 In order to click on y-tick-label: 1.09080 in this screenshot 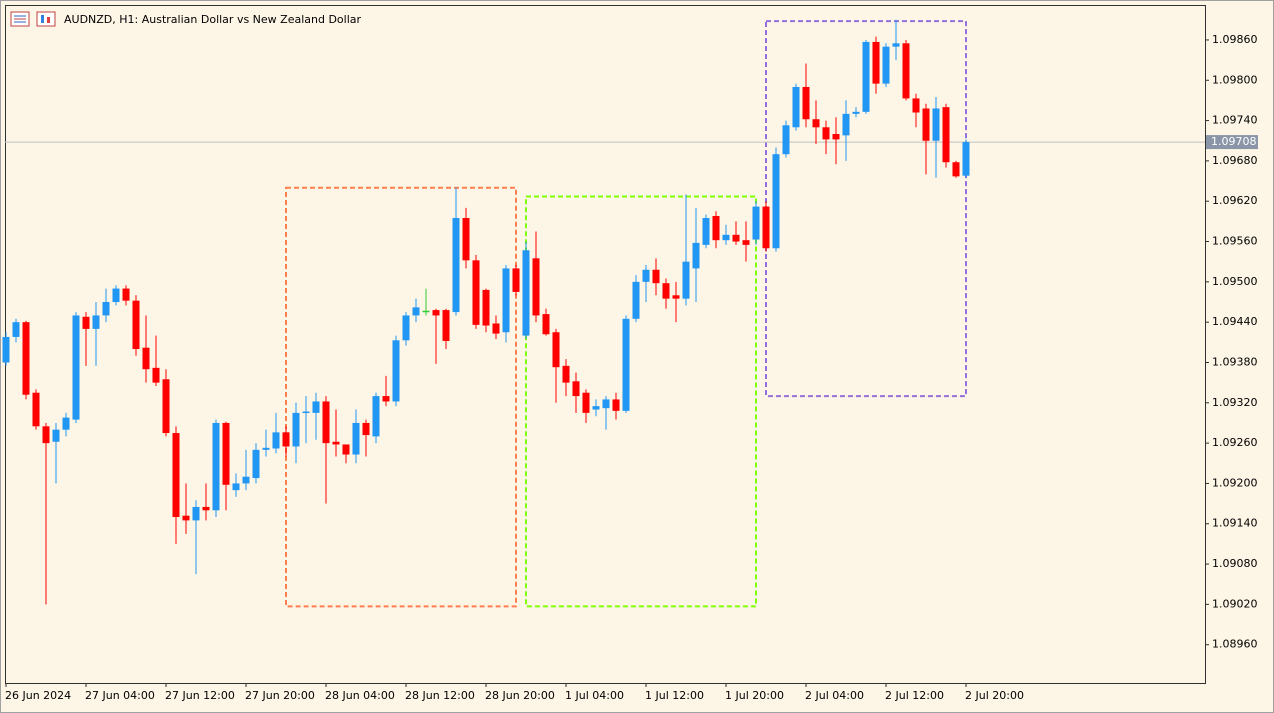, I will do `click(1235, 563)`.